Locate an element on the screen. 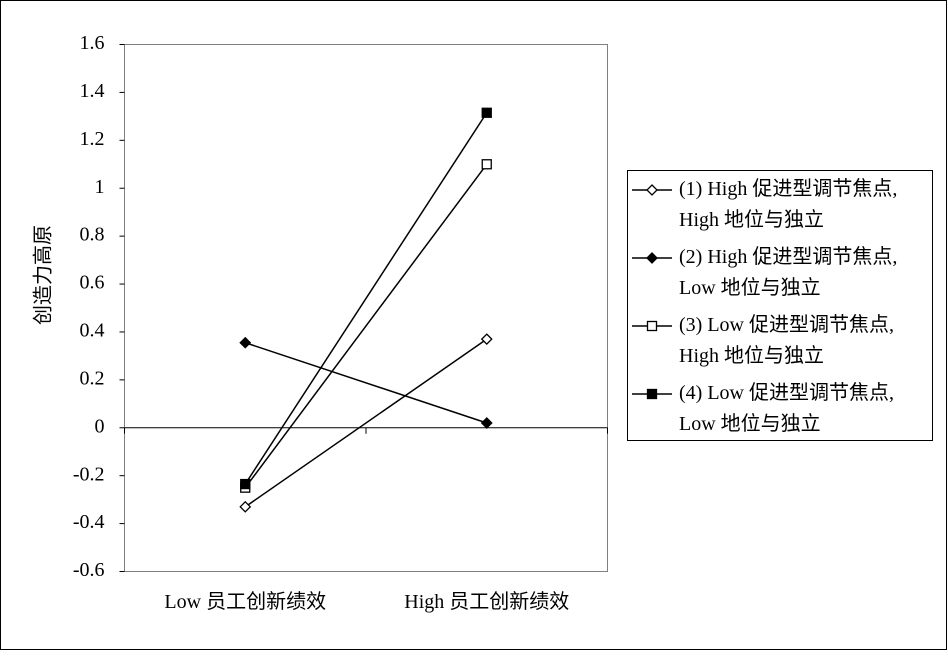 The width and height of the screenshot is (948, 656). y-tick-label: -0.6 is located at coordinates (89, 570).